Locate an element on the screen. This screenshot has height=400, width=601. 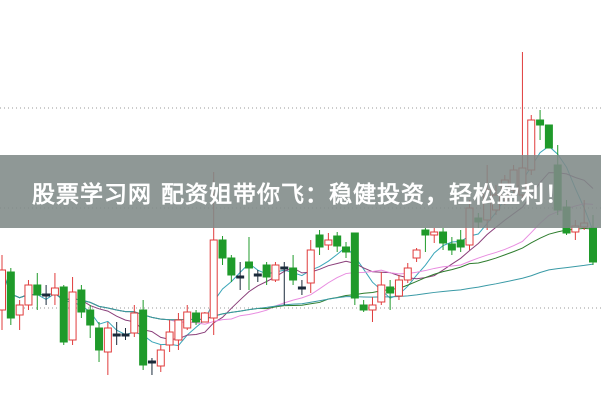
moving-average-60-line is located at coordinates (297, 292).